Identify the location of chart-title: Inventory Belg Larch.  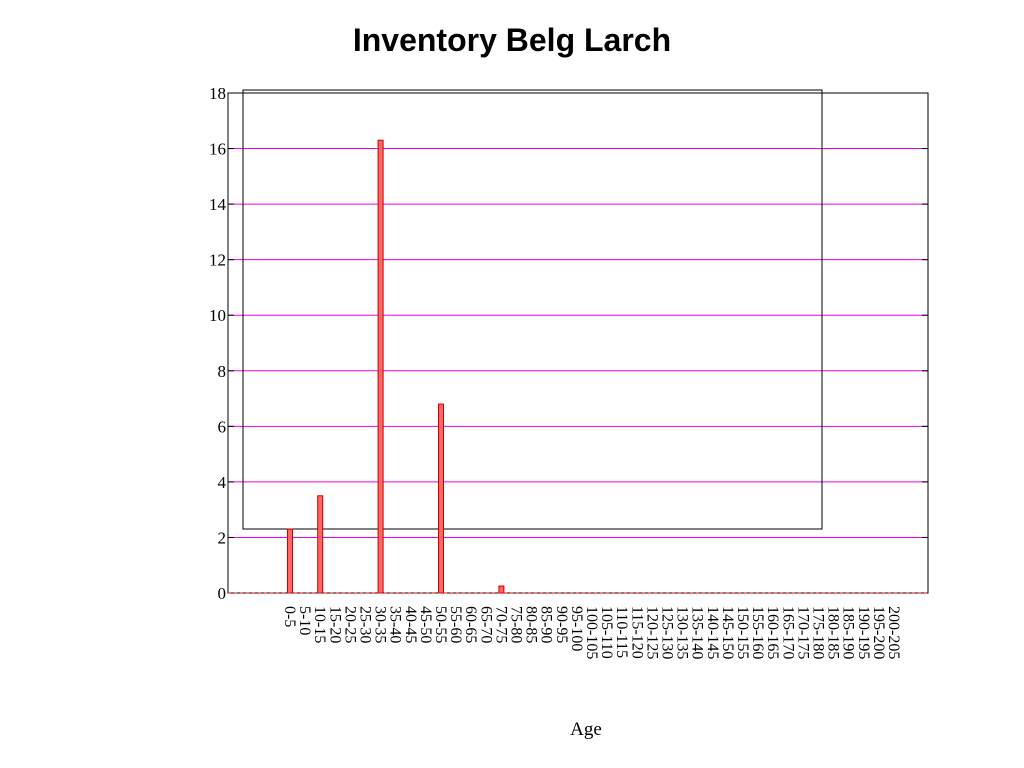
(512, 40).